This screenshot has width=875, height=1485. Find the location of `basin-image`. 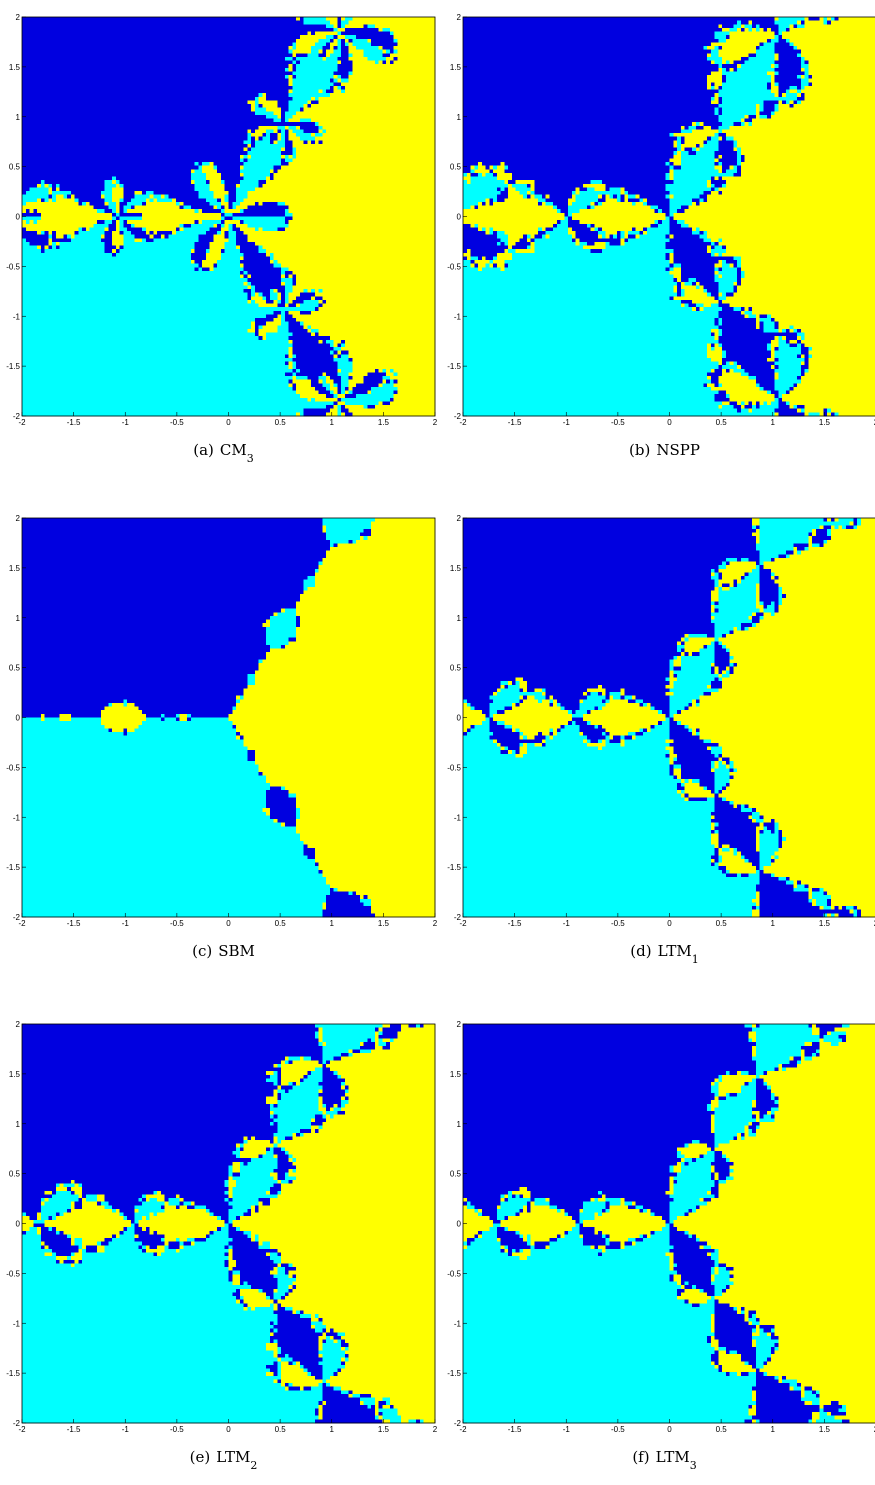

basin-image is located at coordinates (229, 1224).